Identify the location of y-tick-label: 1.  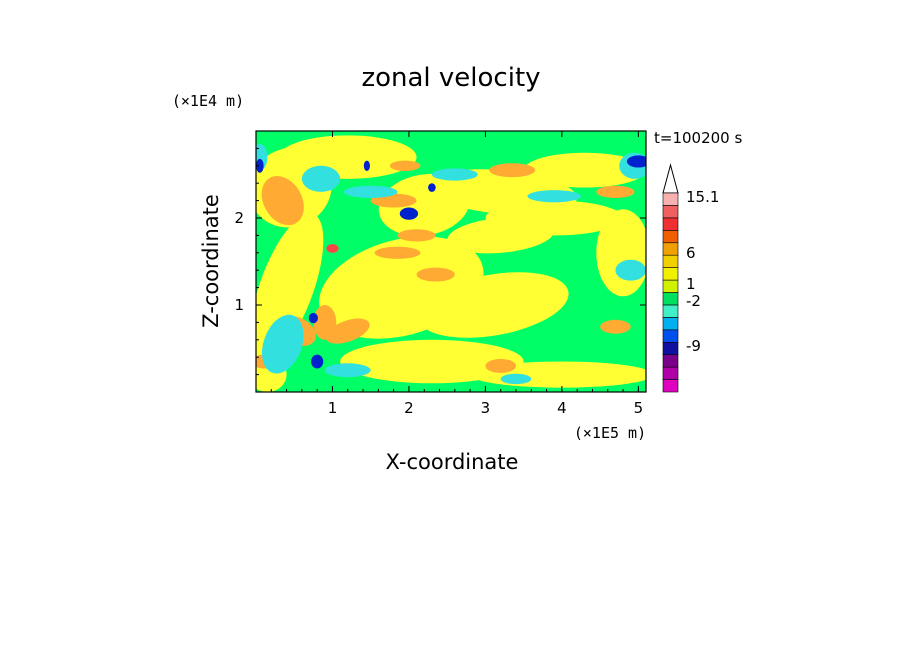
(239, 305).